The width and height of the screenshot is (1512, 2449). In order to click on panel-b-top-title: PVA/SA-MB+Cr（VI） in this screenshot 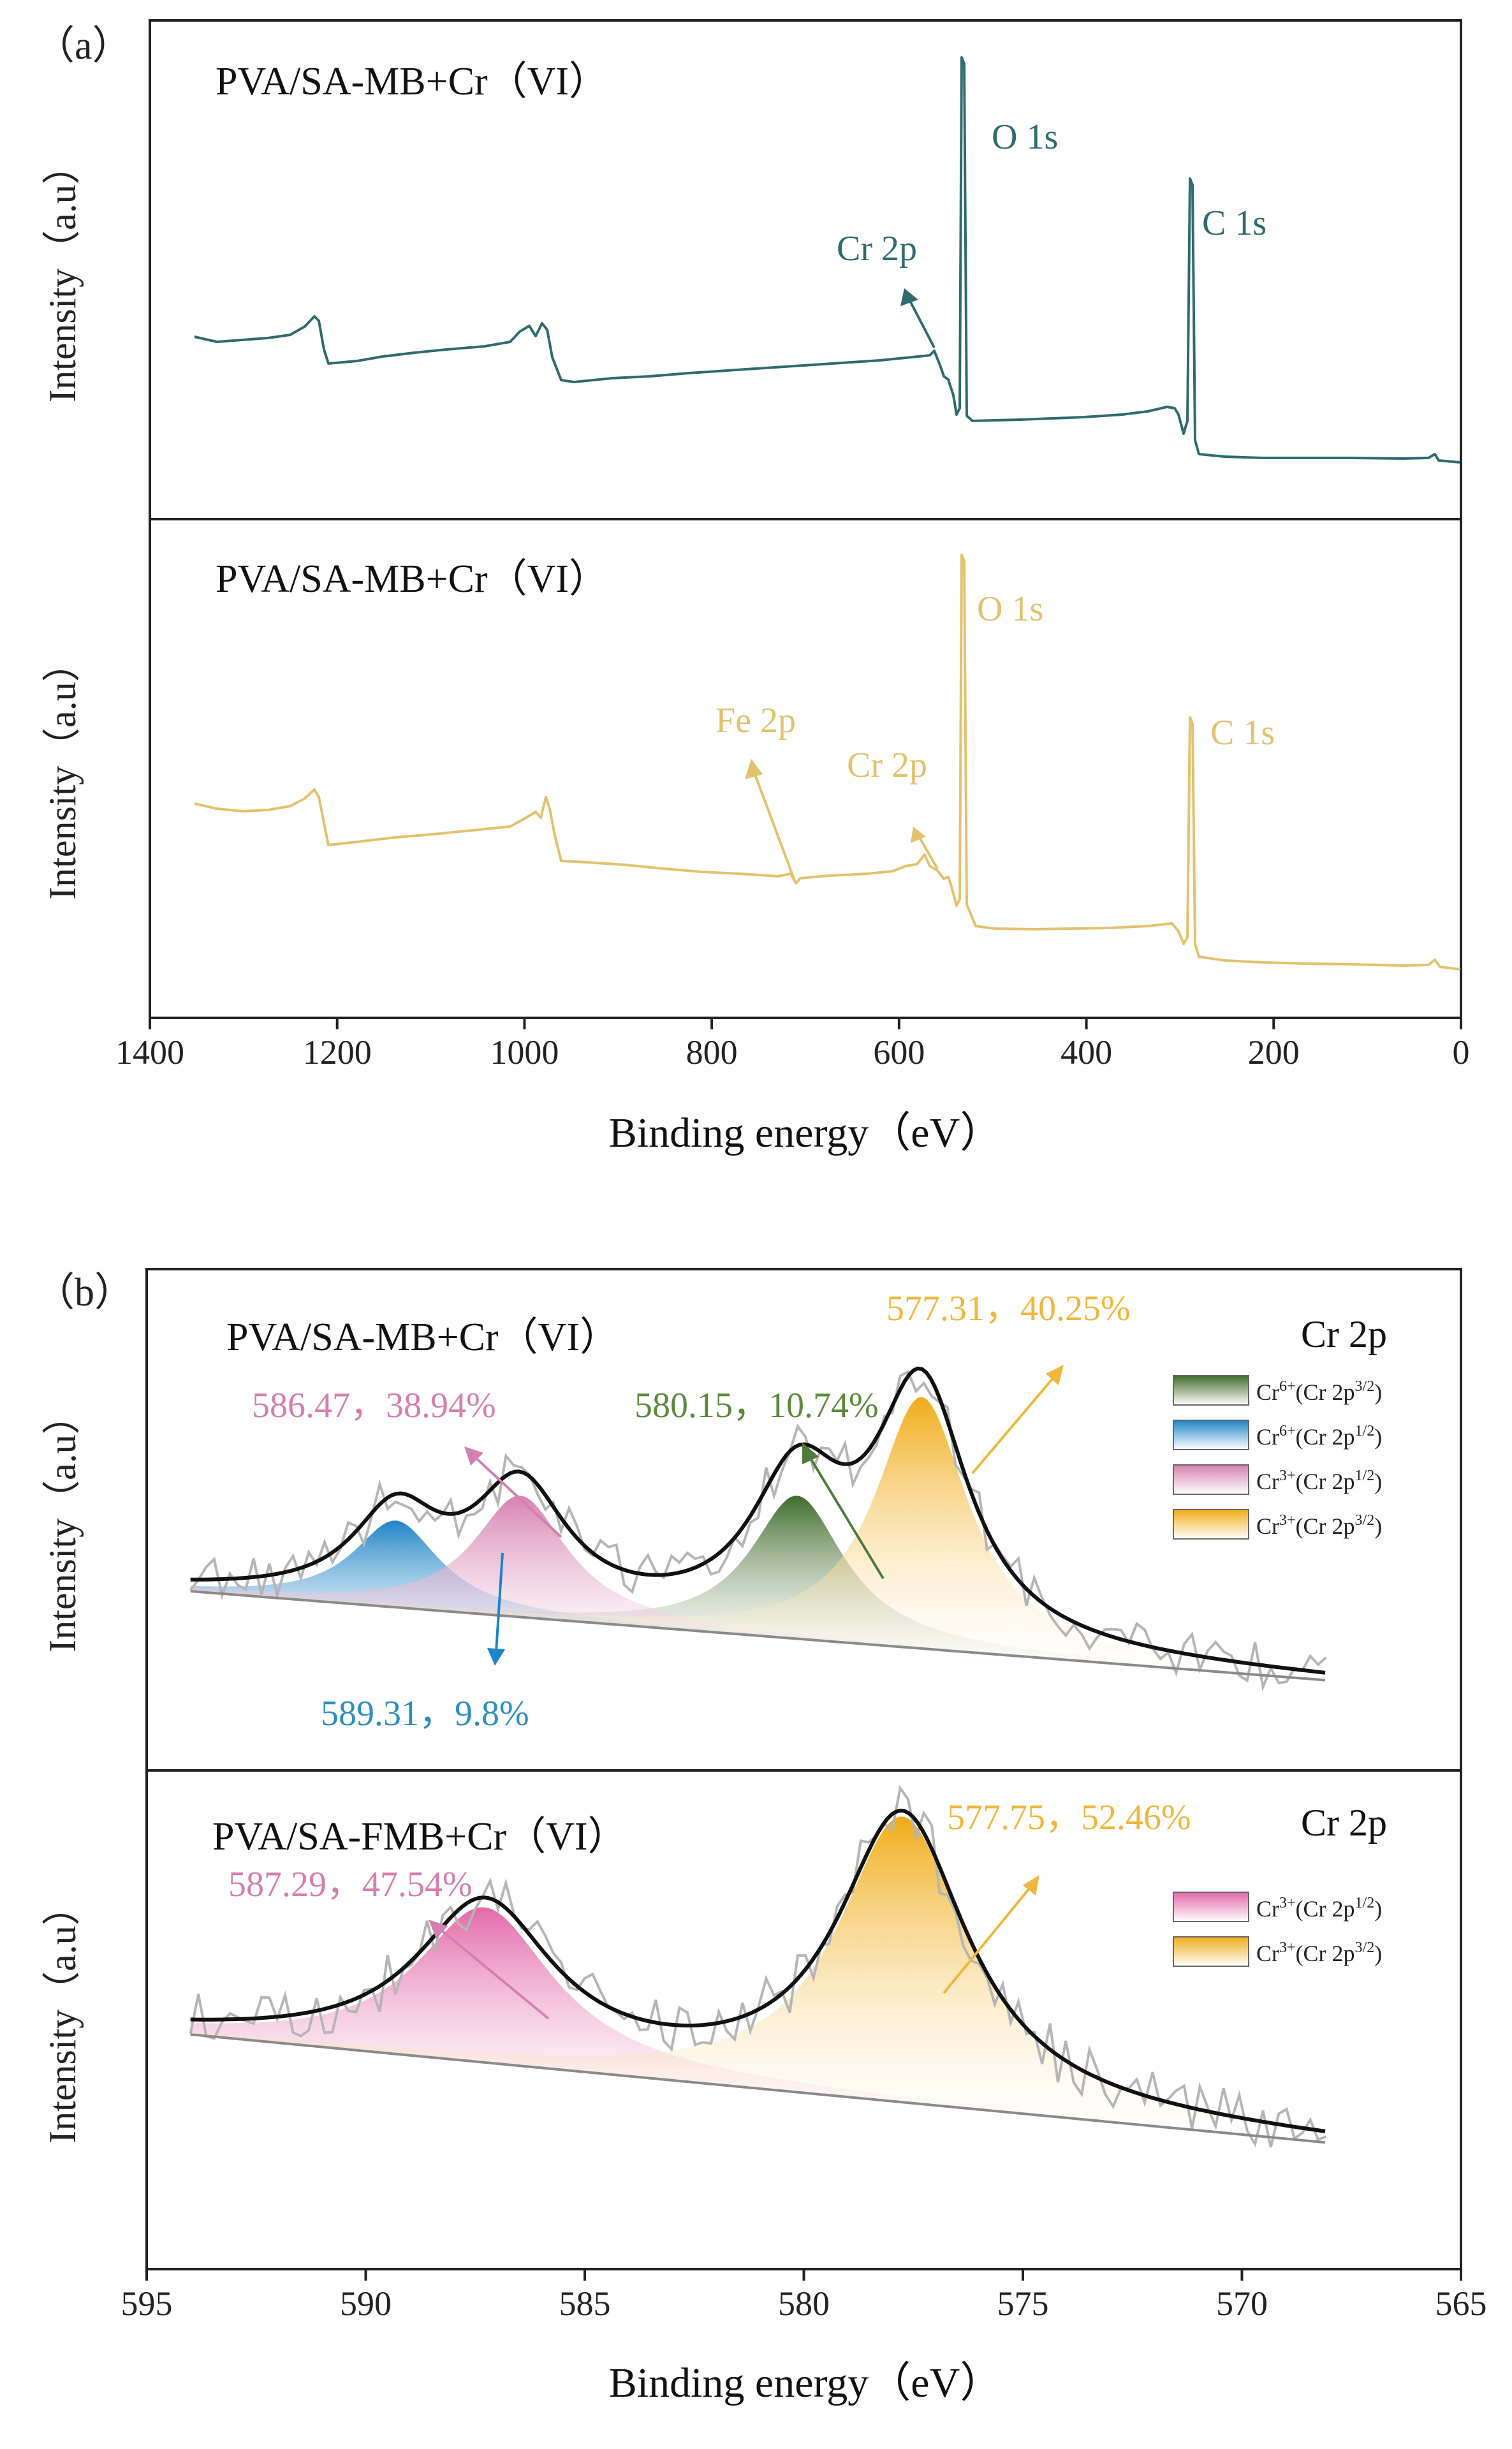, I will do `click(422, 1338)`.